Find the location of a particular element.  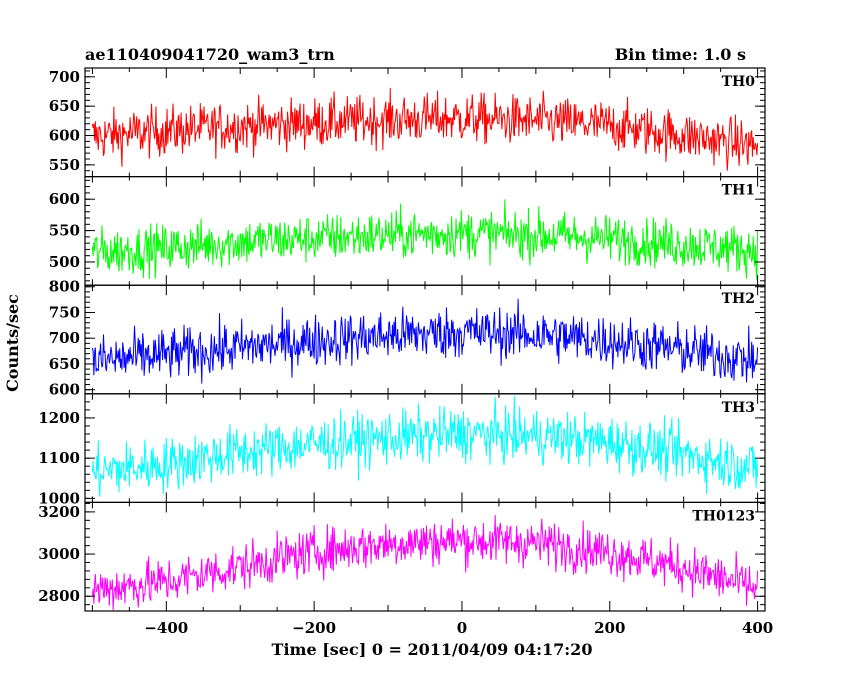

x-tick-label: −400 is located at coordinates (166, 628).